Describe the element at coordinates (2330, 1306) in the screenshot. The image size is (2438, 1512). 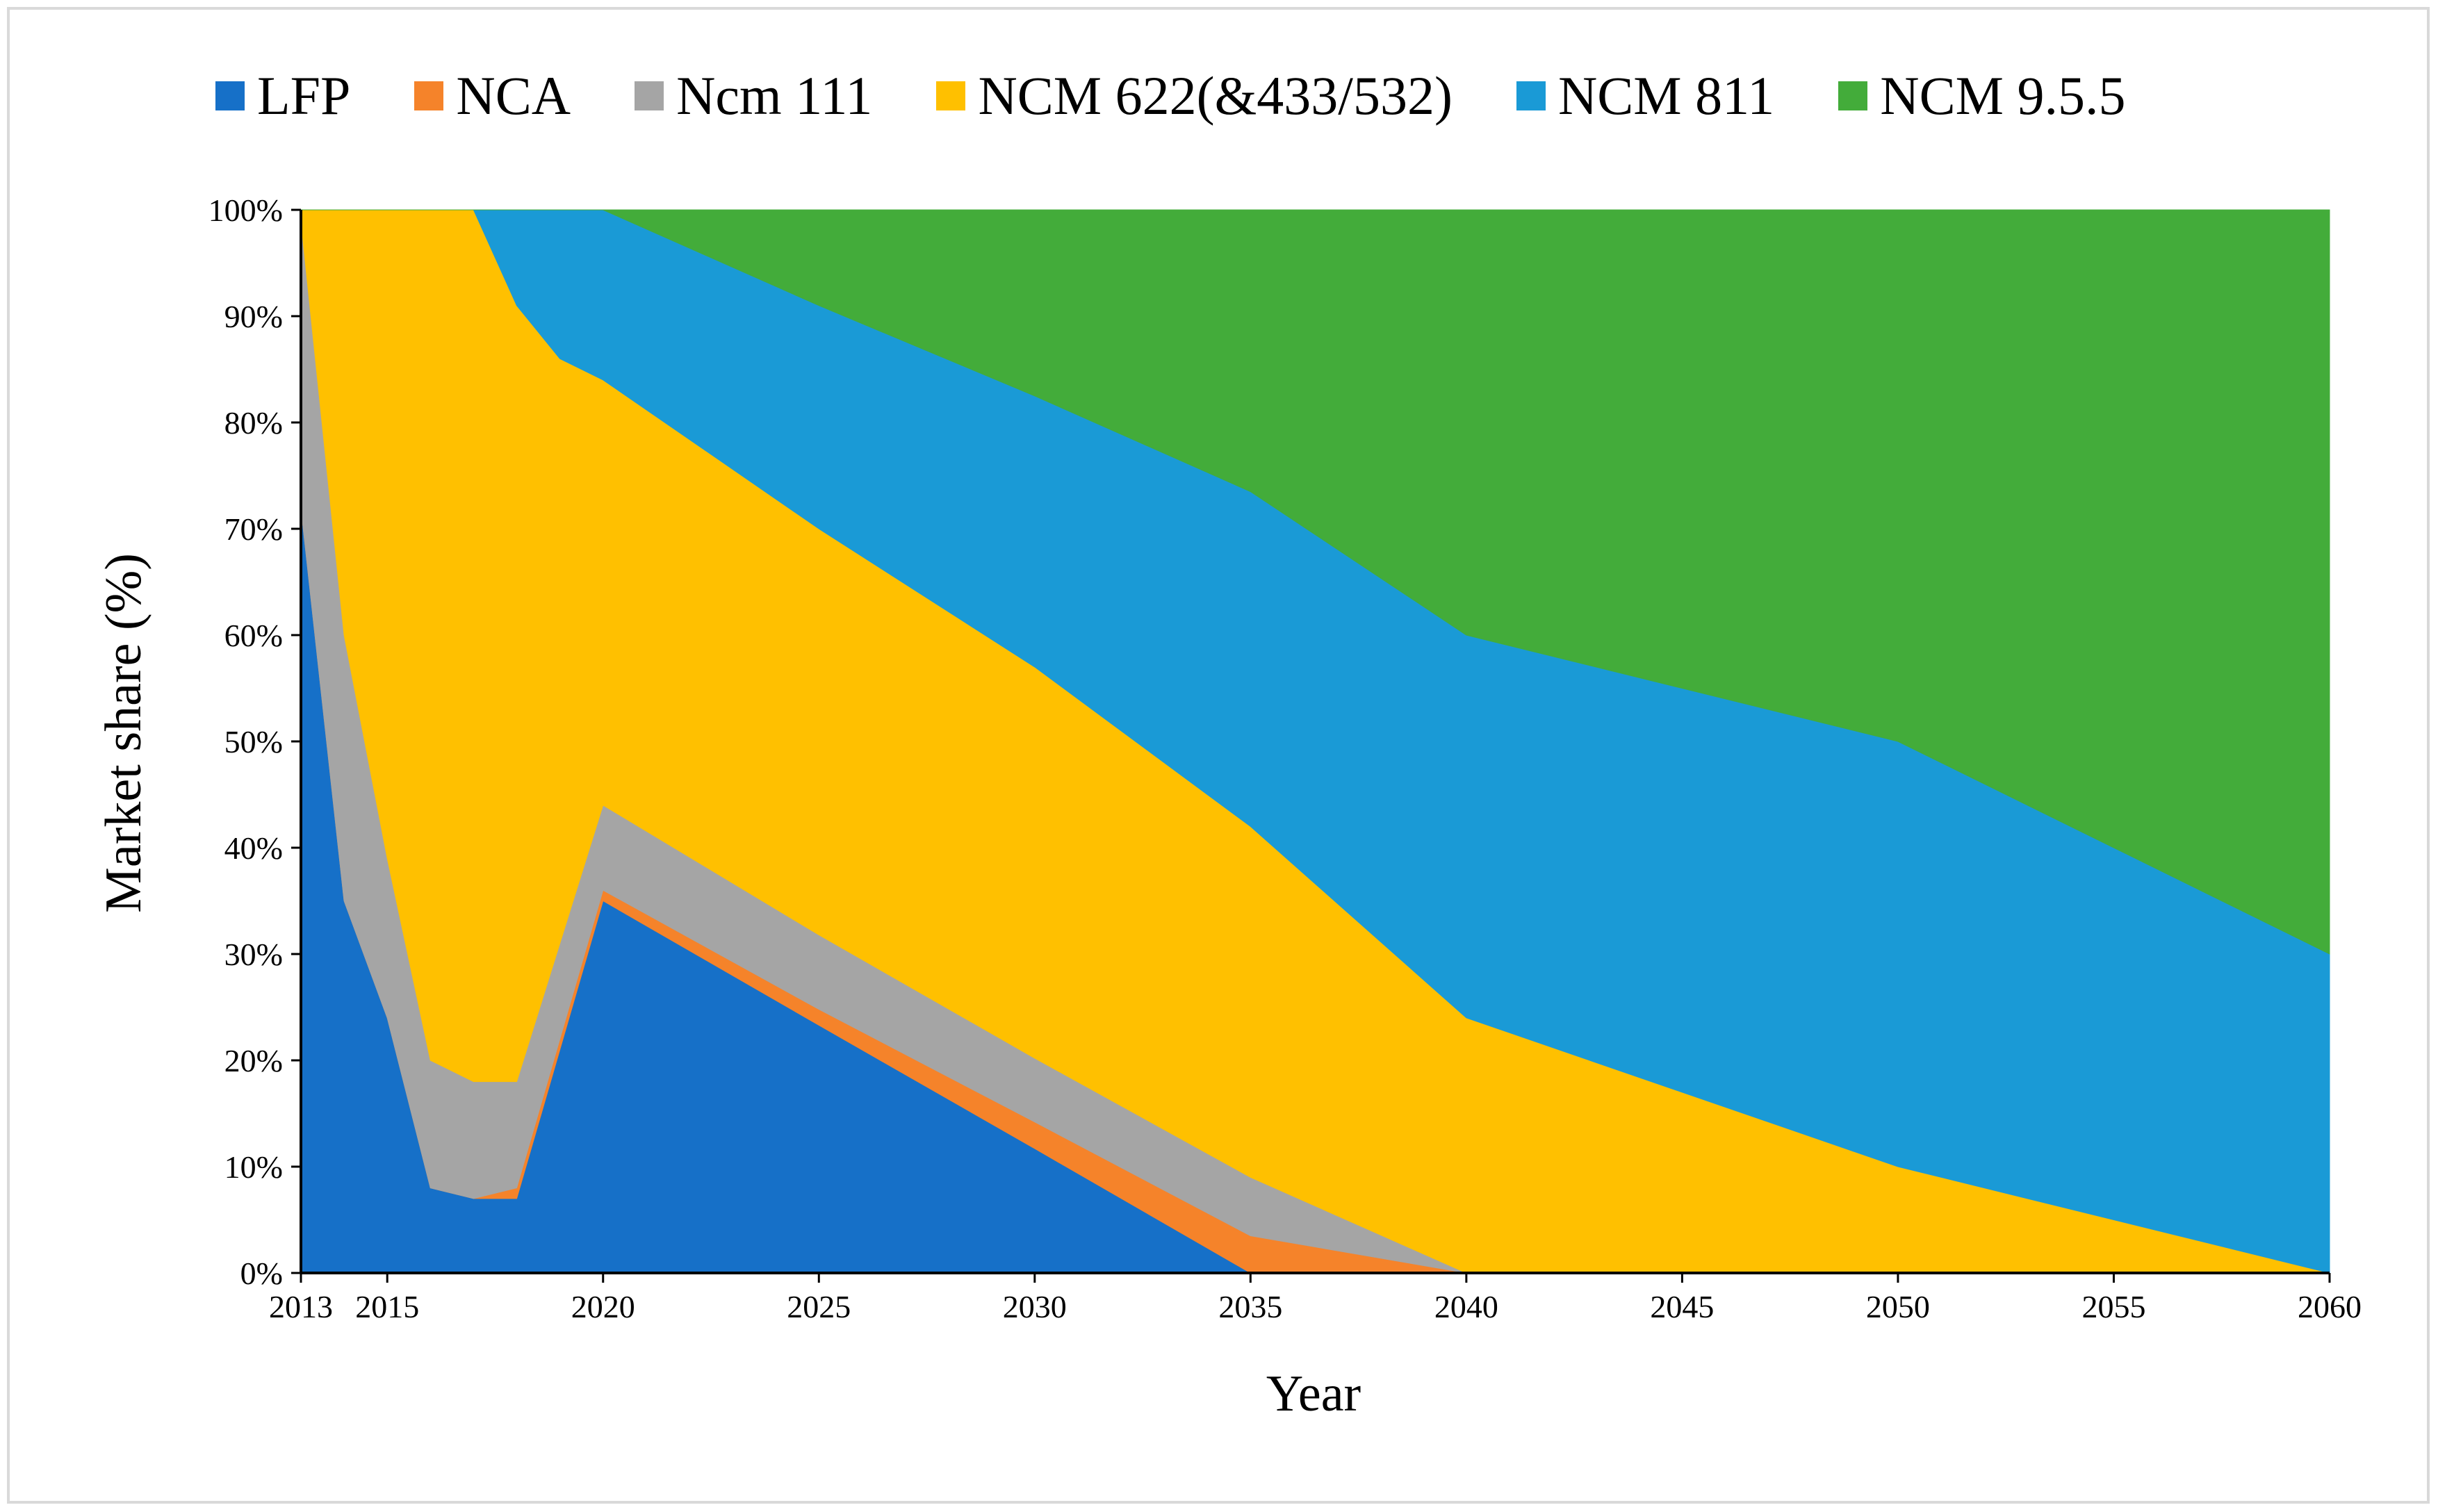
I see `x-tick-label: 2060` at that location.